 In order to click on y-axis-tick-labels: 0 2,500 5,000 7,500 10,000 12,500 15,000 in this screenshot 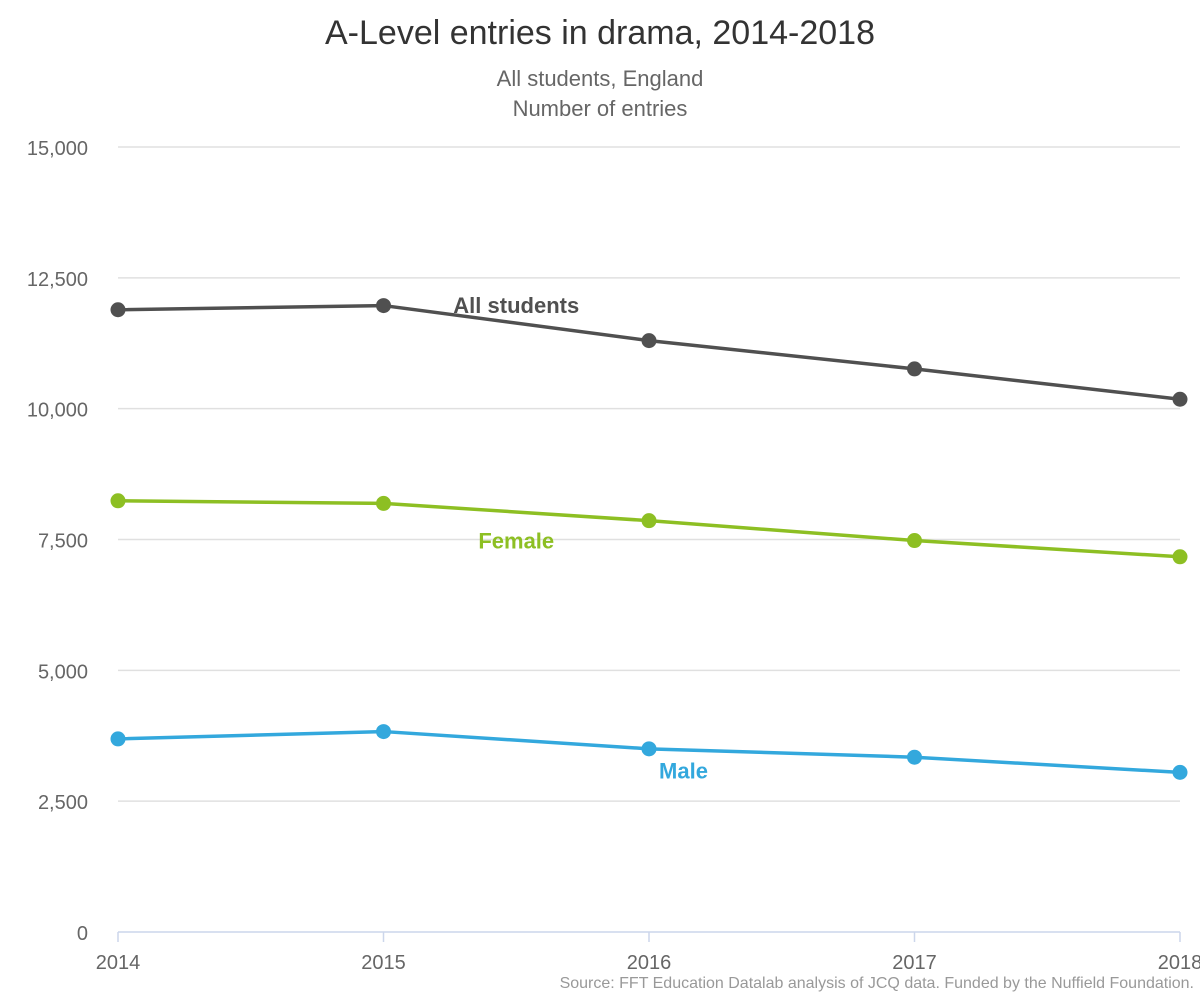, I will do `click(57, 541)`.